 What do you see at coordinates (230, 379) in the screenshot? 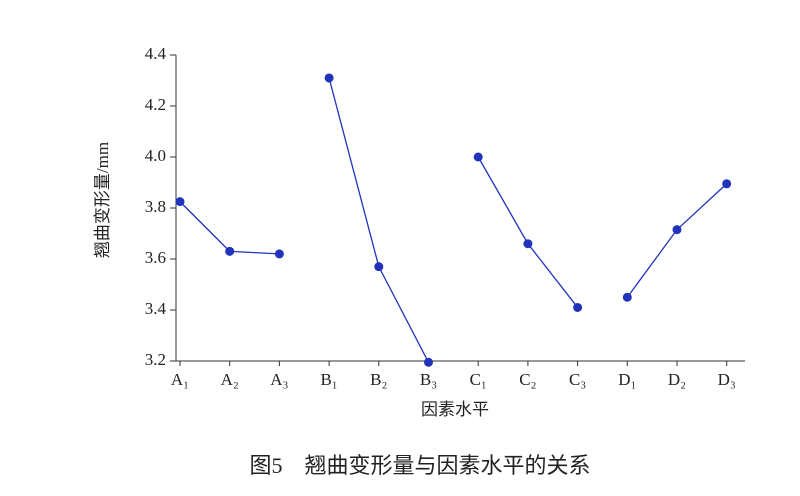
I see `x-tick-label: A₂` at bounding box center [230, 379].